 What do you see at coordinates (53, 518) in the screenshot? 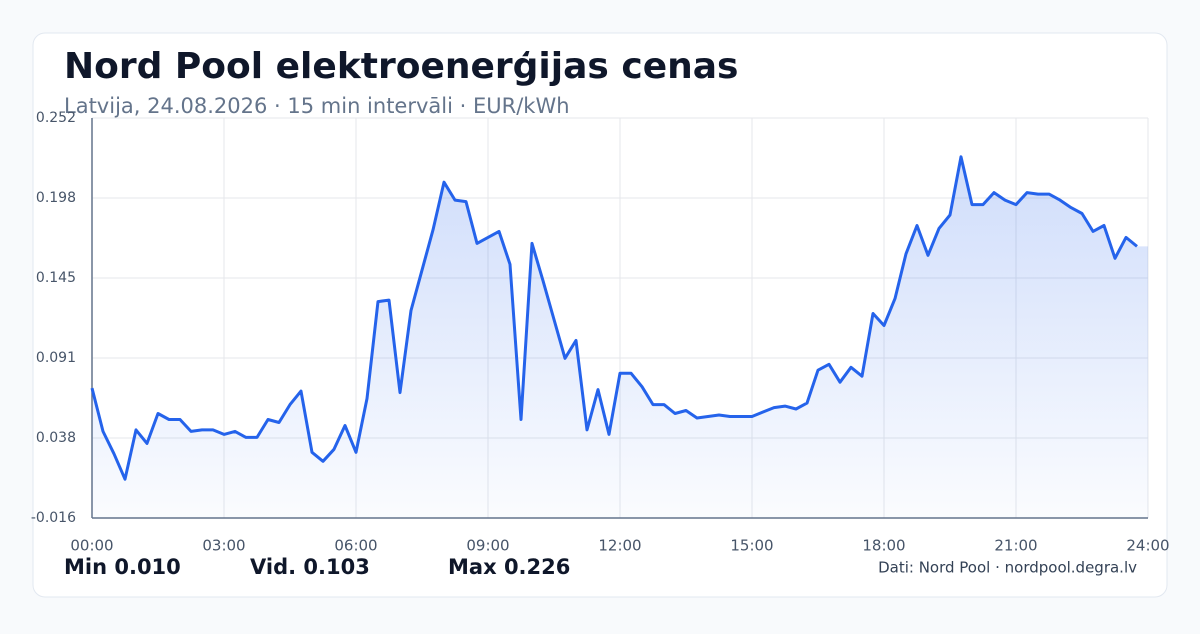
I see `y-tick-label: -0.016` at bounding box center [53, 518].